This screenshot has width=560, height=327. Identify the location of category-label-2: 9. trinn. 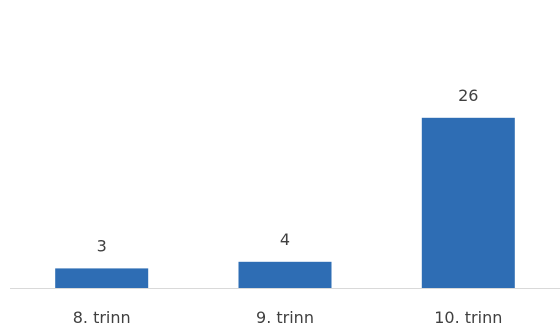
(285, 317).